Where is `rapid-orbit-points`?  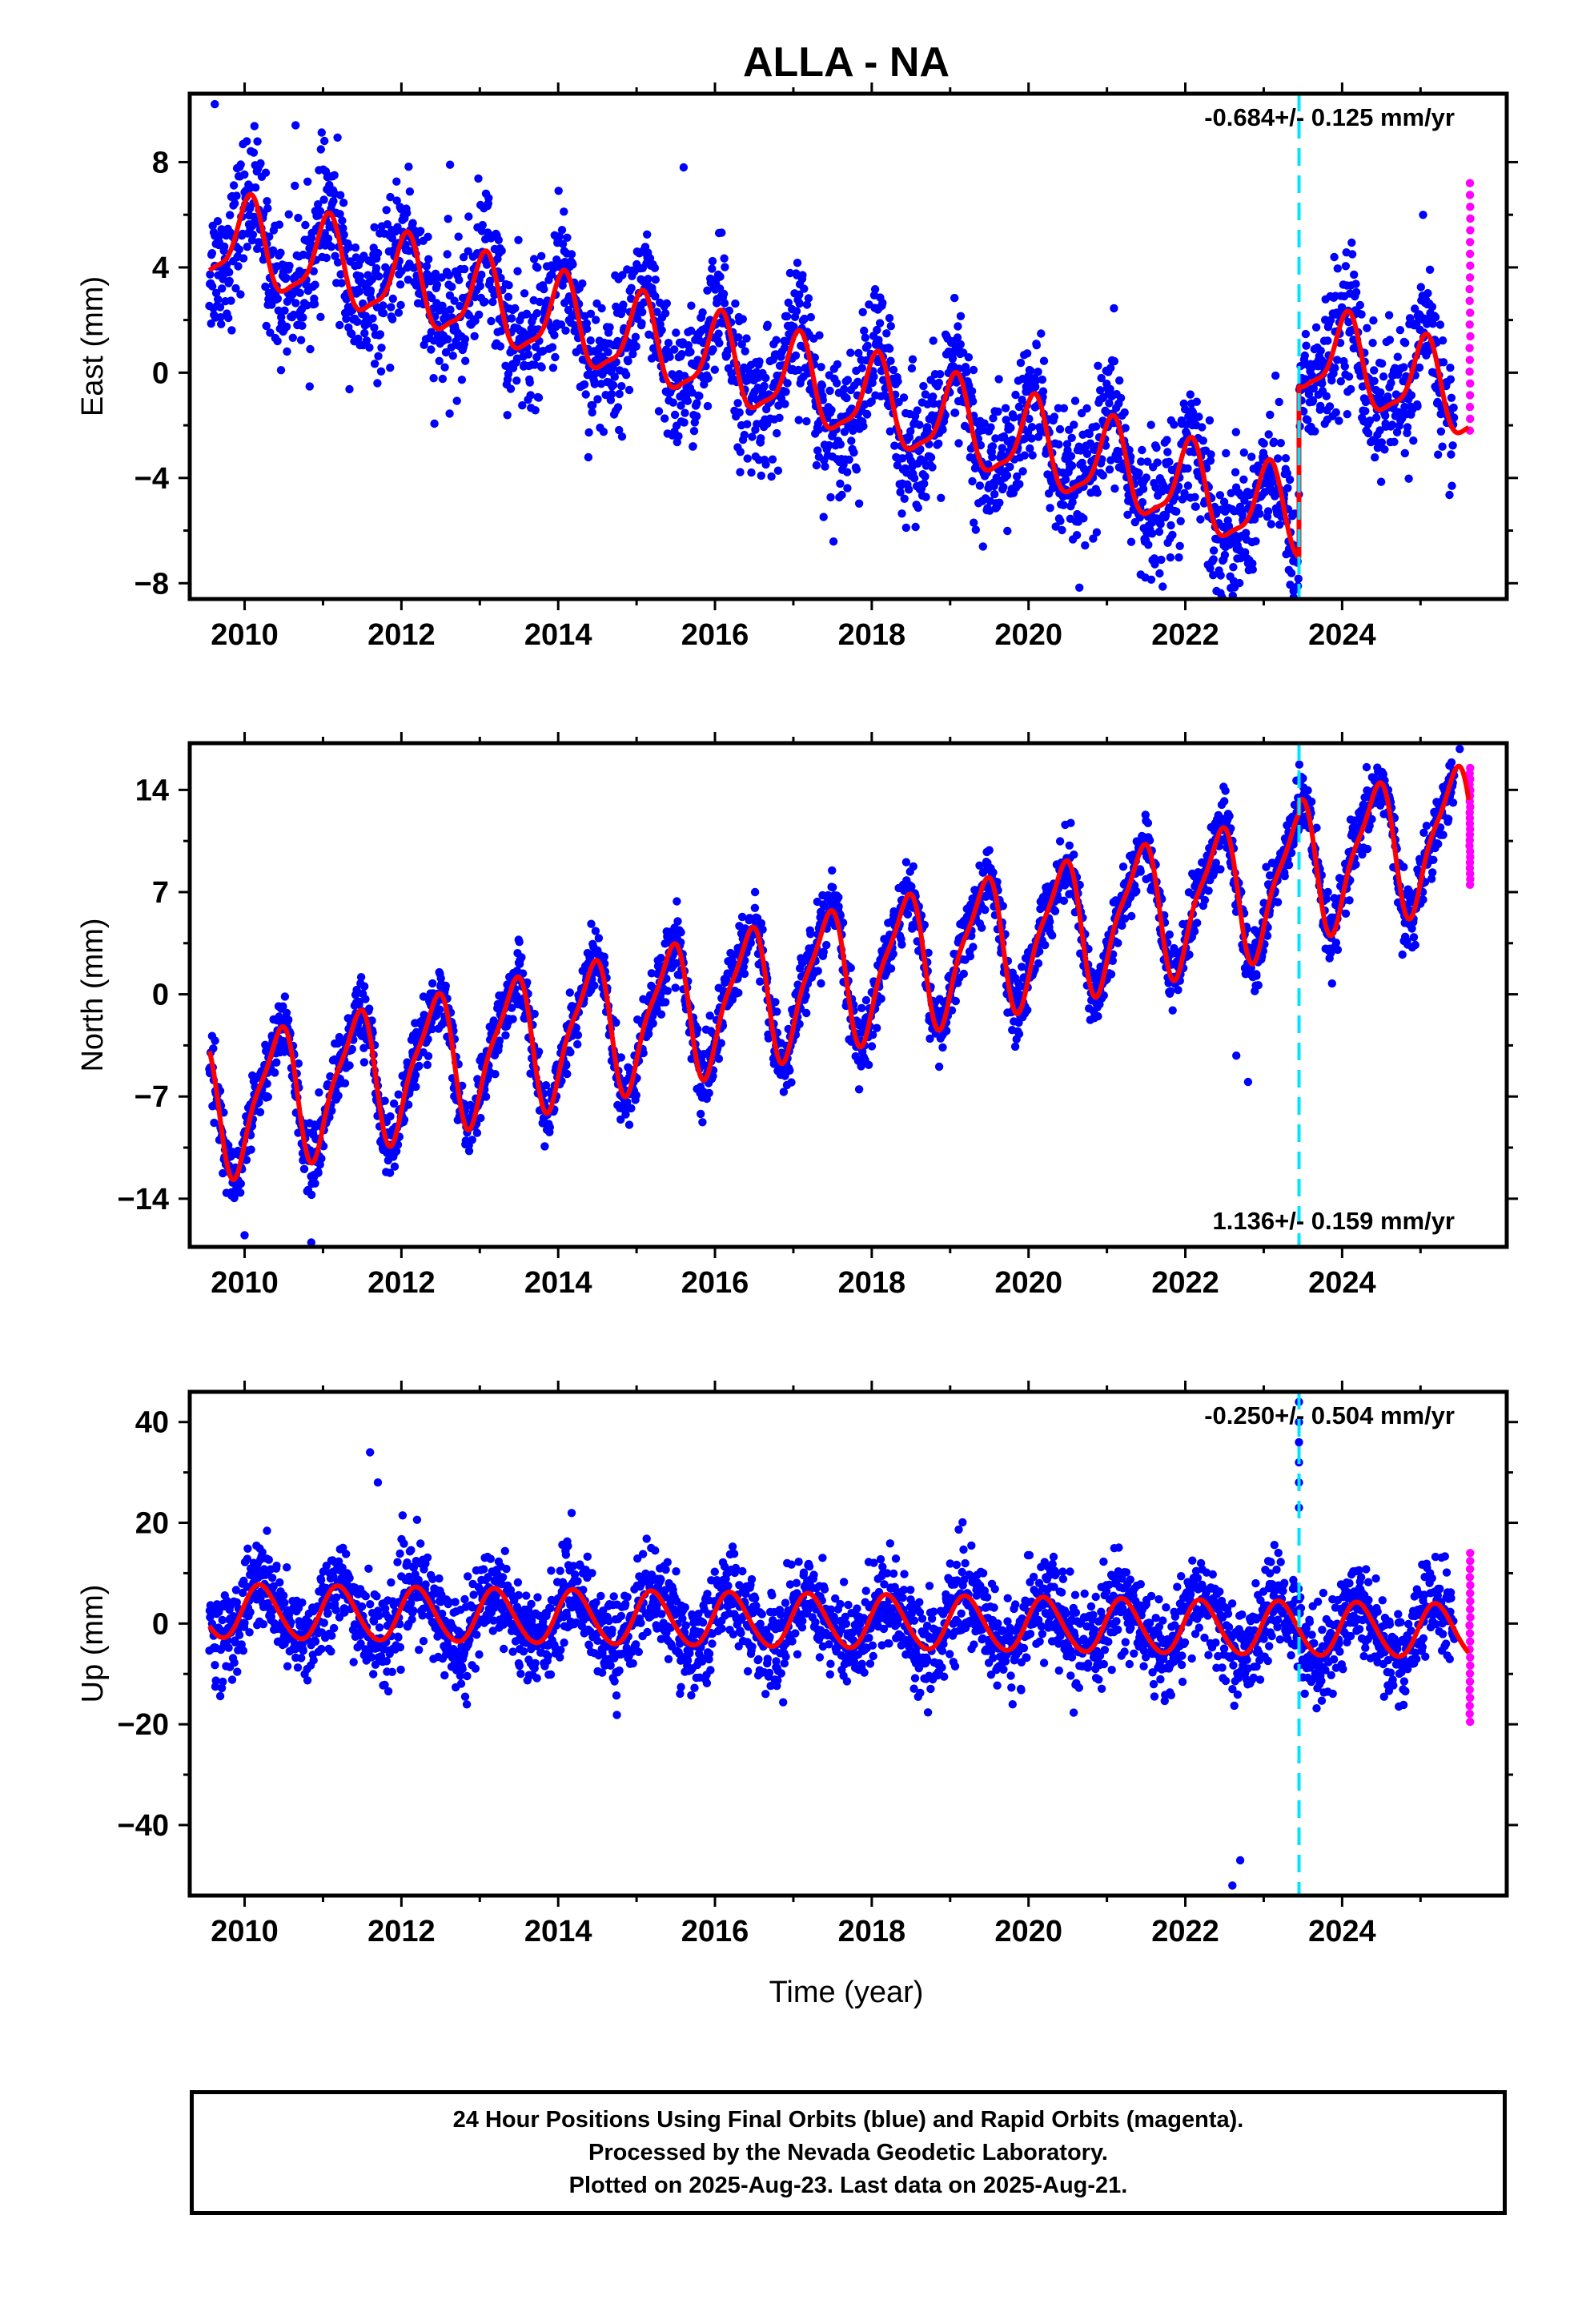 rapid-orbit-points is located at coordinates (1470, 307).